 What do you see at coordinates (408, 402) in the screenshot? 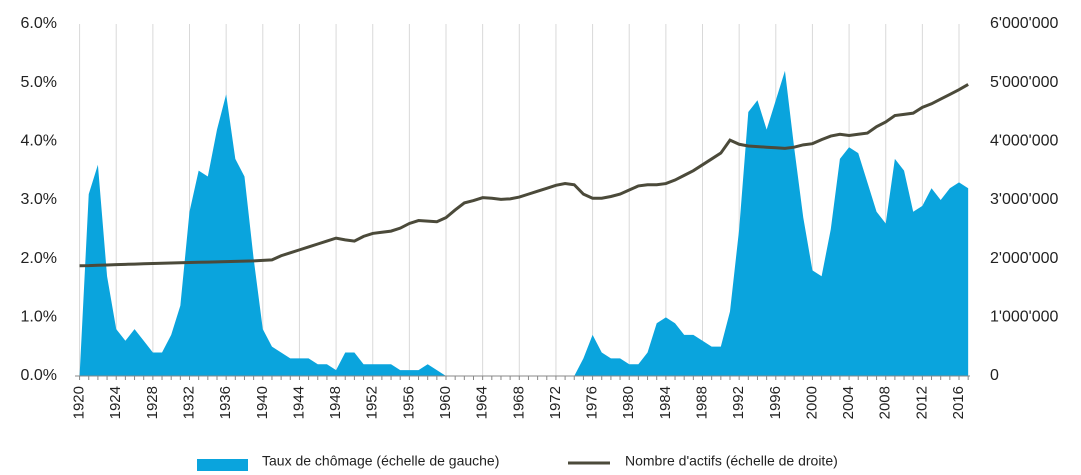
I see `x-tick-label: 1956` at bounding box center [408, 402].